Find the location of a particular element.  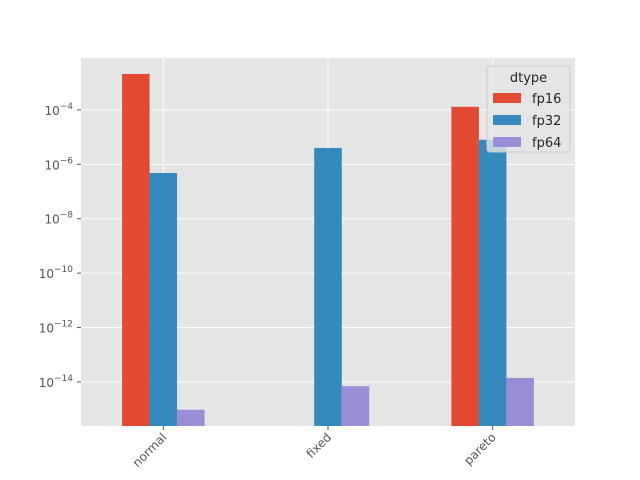

x-axis: normal fixed pareto is located at coordinates (314, 448).